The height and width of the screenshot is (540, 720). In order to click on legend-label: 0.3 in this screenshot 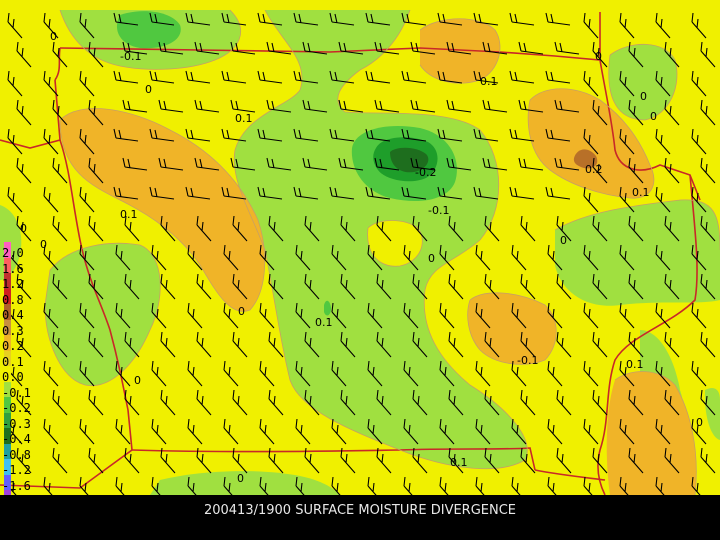, I will do `click(13, 330)`.